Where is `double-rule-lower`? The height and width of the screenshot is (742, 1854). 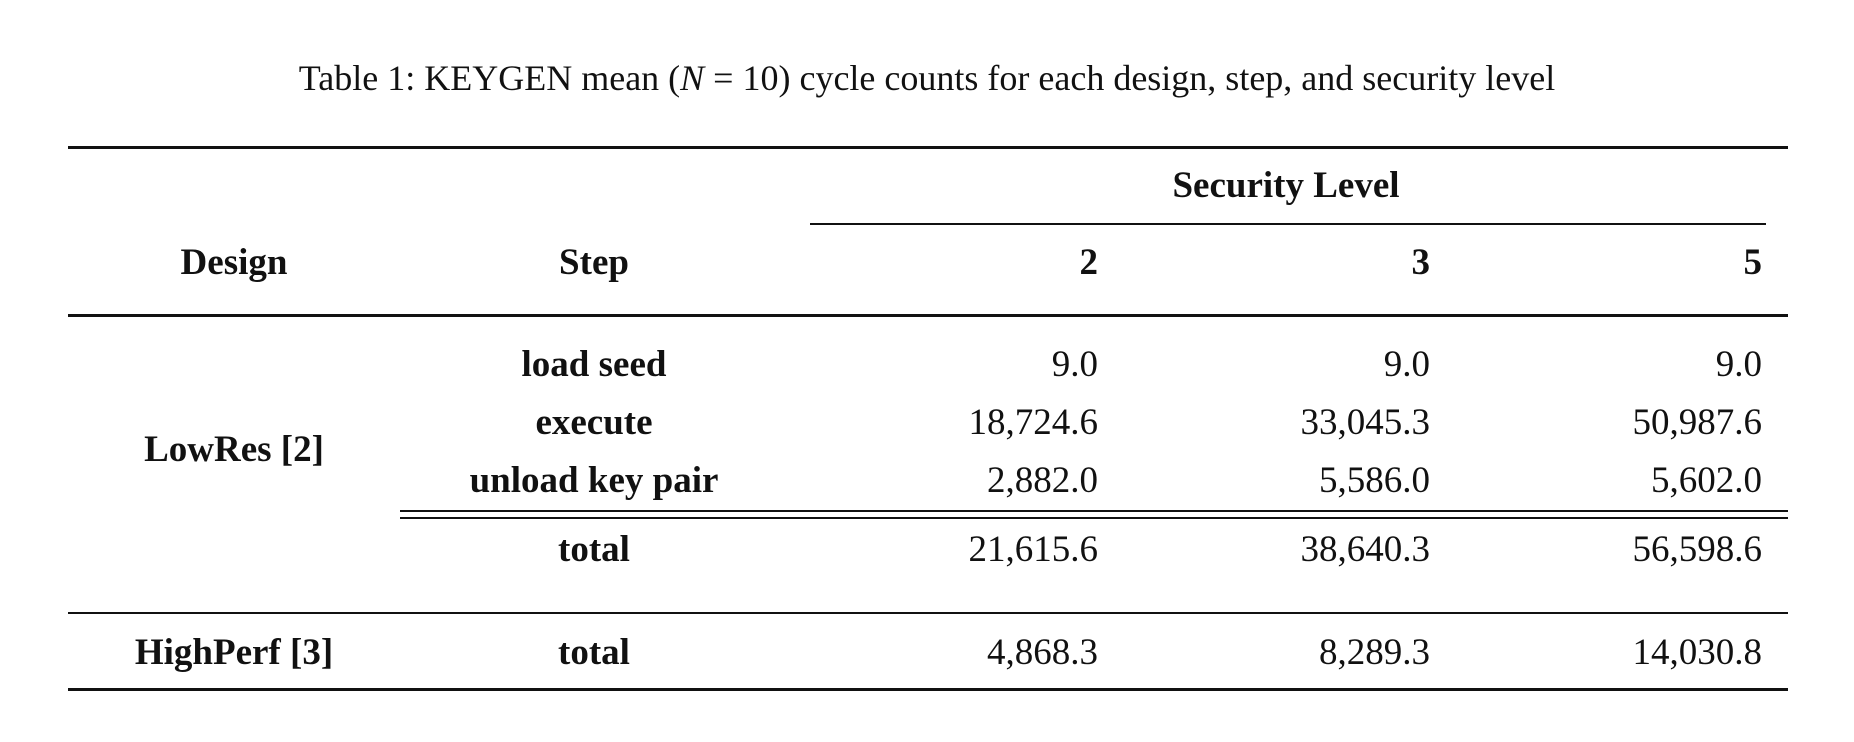 double-rule-lower is located at coordinates (1094, 518).